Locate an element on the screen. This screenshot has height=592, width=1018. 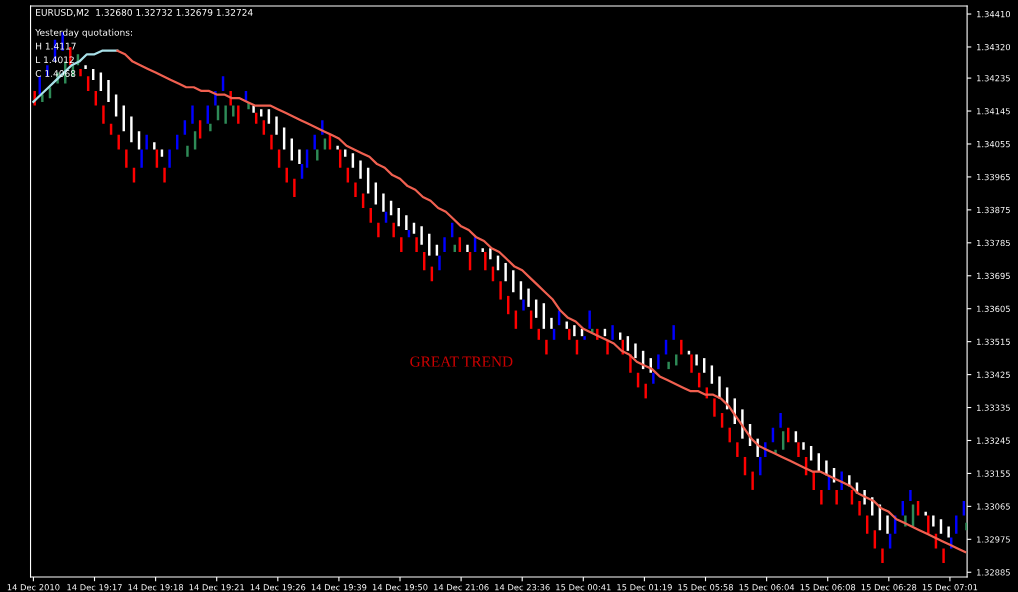
y-tick-label: 1.33245 is located at coordinates (993, 440).